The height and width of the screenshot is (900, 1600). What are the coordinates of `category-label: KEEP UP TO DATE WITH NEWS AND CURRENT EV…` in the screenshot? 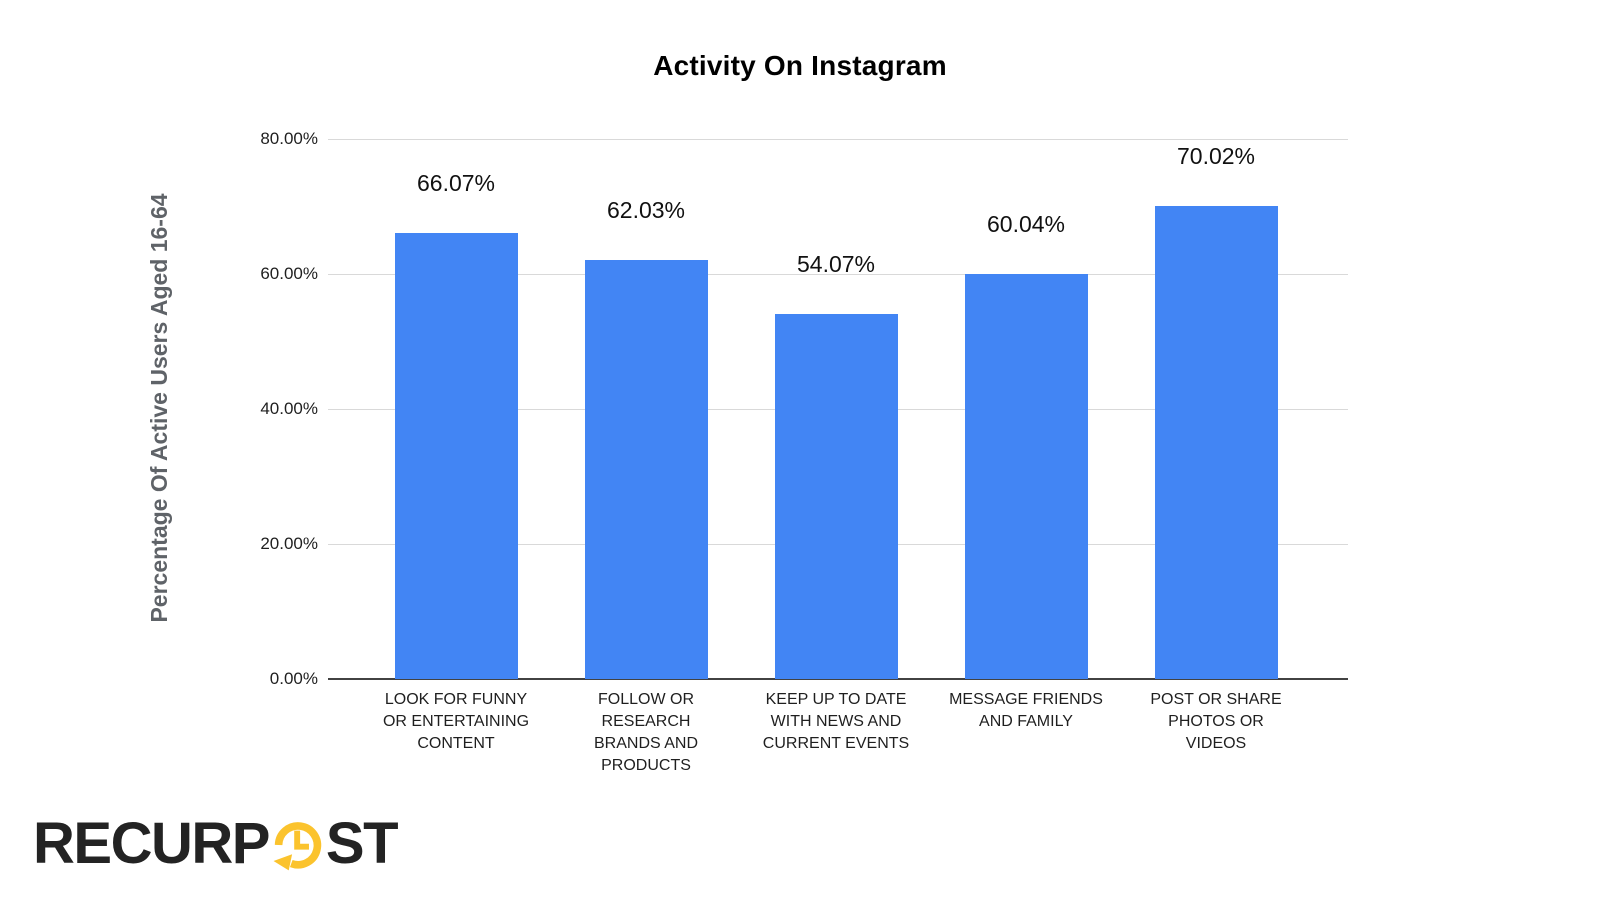 It's located at (836, 721).